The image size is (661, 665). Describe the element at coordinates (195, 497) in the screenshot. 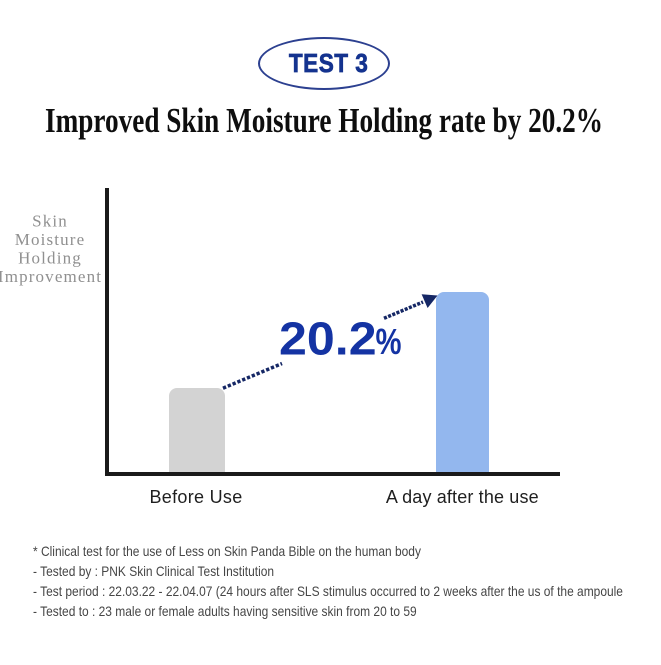

I see `svg-text: Before Use` at that location.